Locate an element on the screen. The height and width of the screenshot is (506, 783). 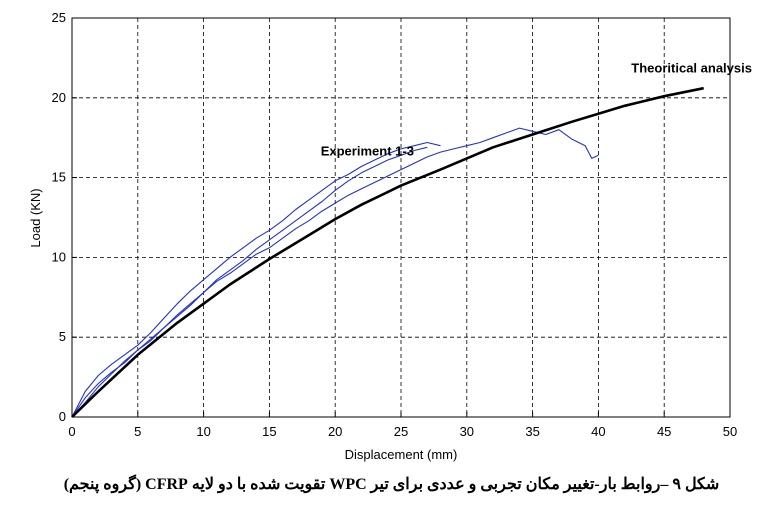
x-tick-label: 5 is located at coordinates (137, 431).